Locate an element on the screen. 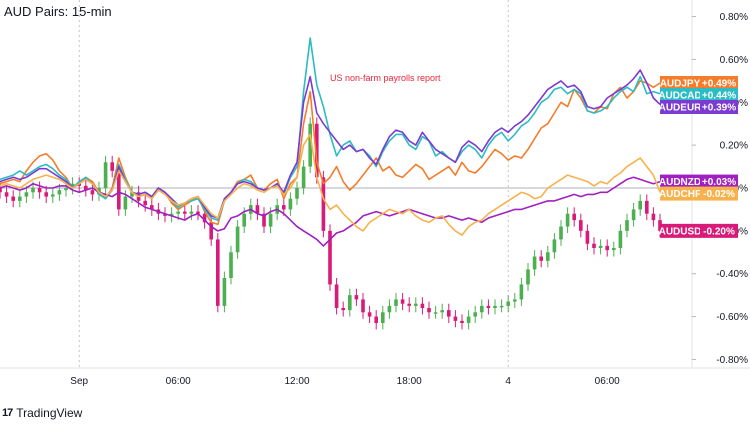  badge-audeur: AUDEUR +0.39% is located at coordinates (698, 107).